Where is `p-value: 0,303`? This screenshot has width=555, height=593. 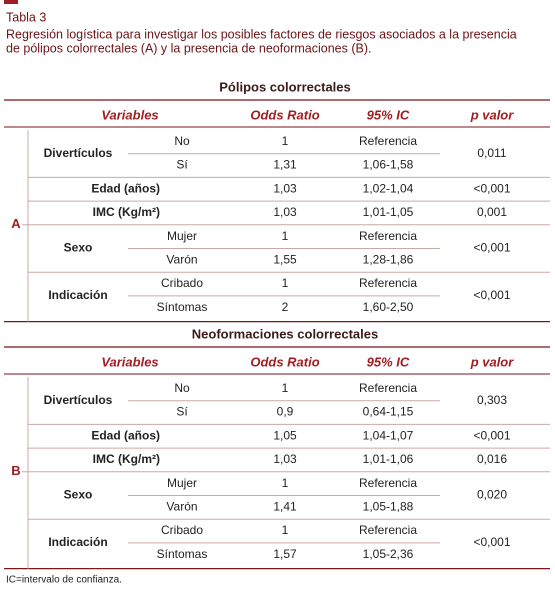 p-value: 0,303 is located at coordinates (492, 400).